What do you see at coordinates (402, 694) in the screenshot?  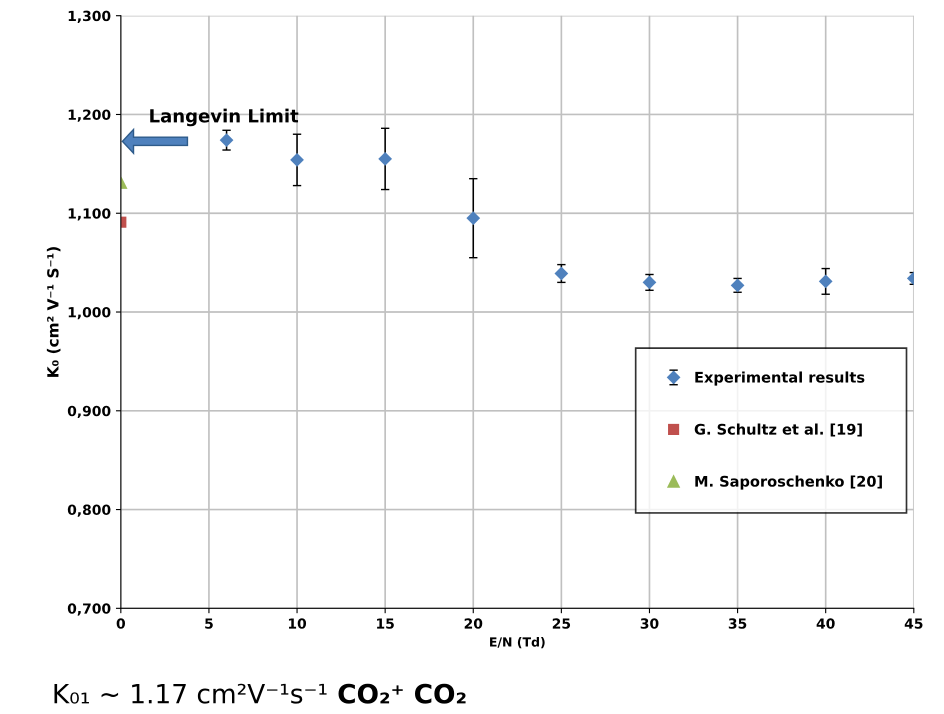 I see `text: CO₂⁺ CO₂` at bounding box center [402, 694].